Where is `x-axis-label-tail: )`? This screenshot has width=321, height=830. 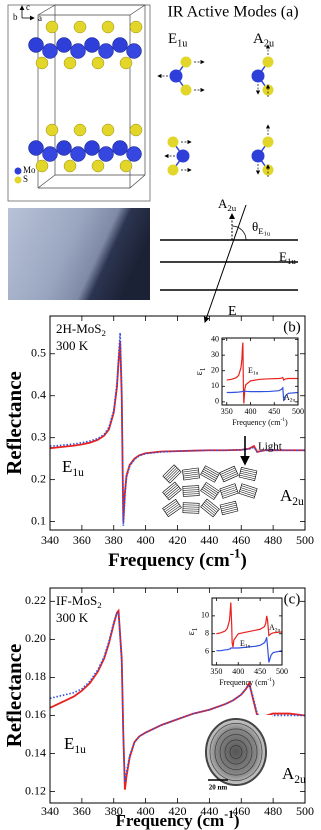
x-axis-label-tail: ) is located at coordinates (243, 560).